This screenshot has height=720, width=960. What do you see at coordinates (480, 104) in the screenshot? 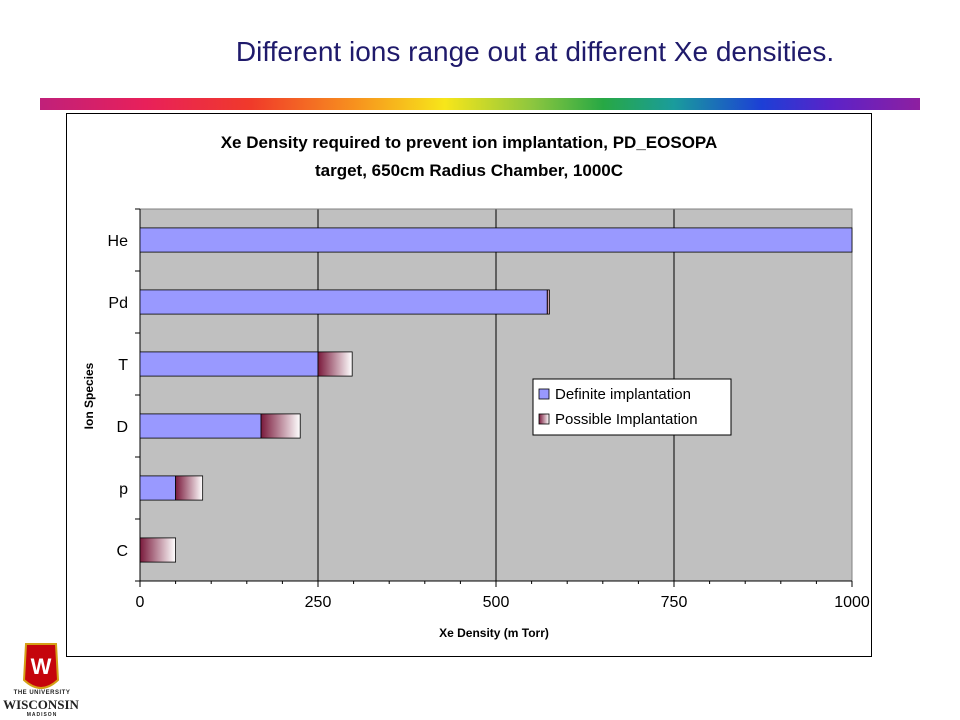
I see `rainbow-divider` at bounding box center [480, 104].